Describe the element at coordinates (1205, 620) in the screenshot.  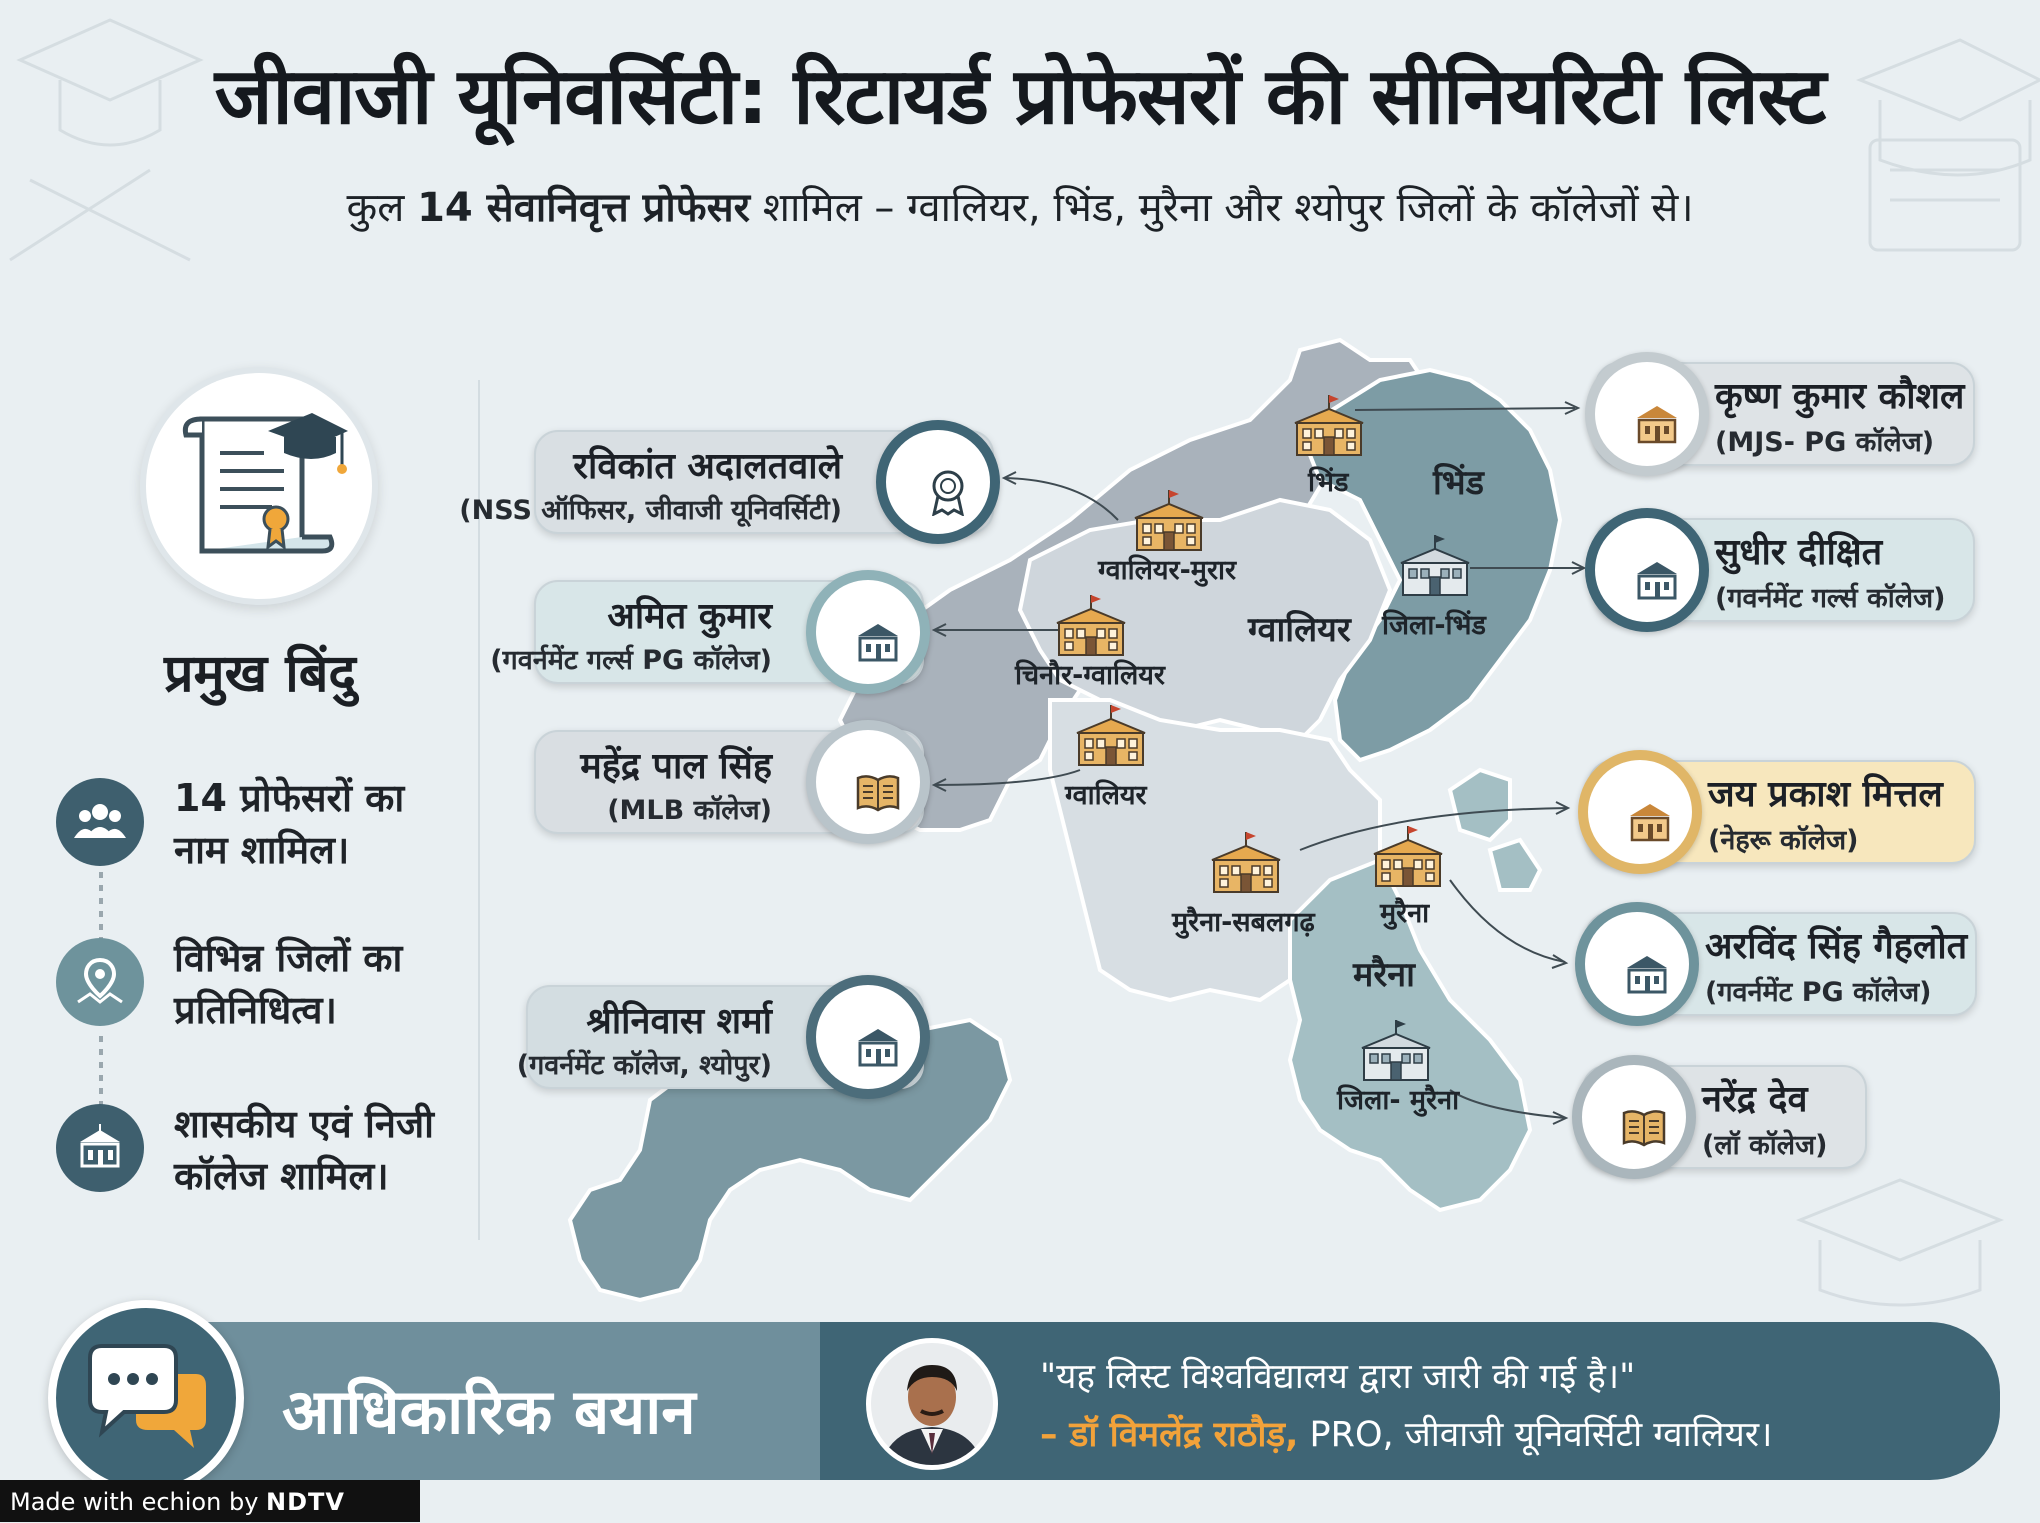
I see `region-gwalior` at that location.